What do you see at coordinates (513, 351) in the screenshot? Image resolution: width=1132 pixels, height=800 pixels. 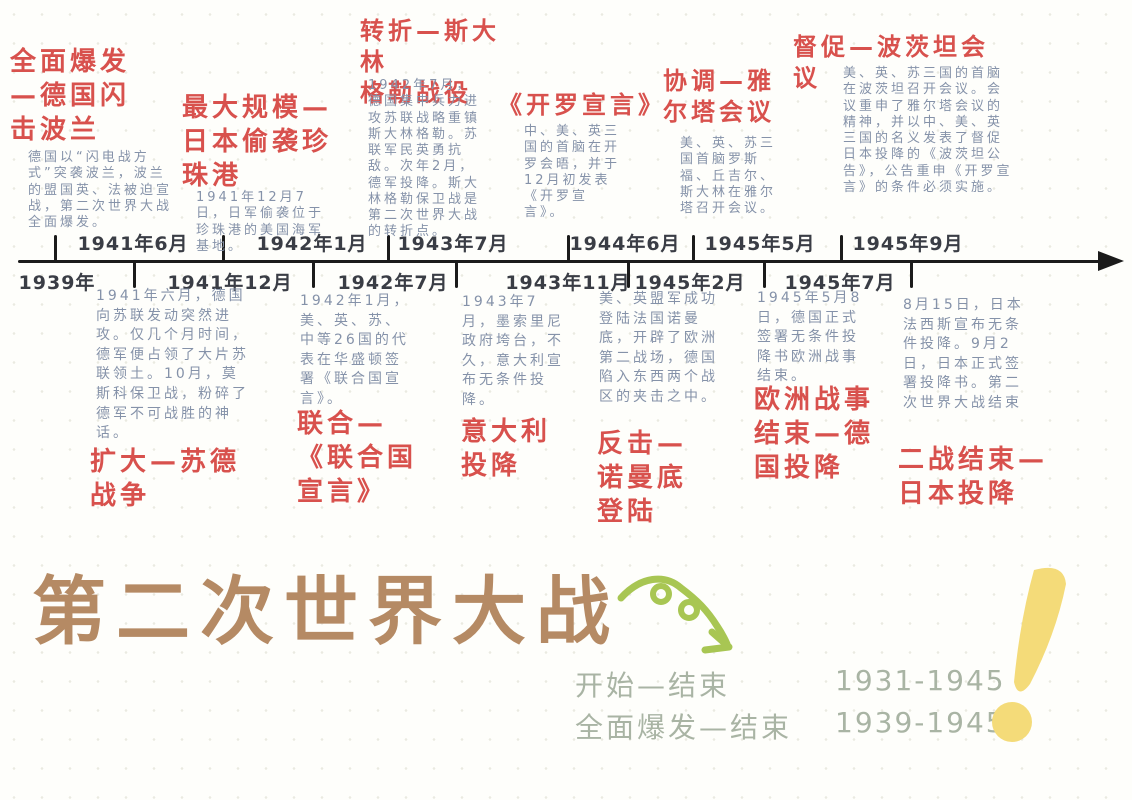 I see `event-desc-italy-surrender: 1943年7月，墨索里尼政府垮台，不久，意大利宣布无条件投降。` at bounding box center [513, 351].